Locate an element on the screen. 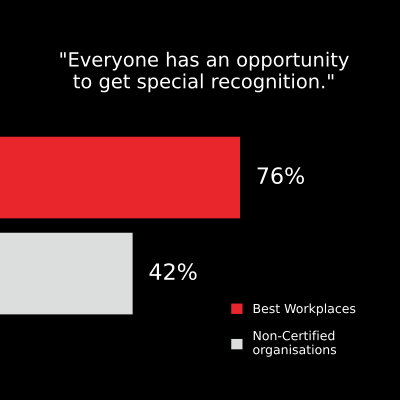 Image resolution: width=400 pixels, height=400 pixels. chart-title: "Everyone has an opportunity to get special recognition." is located at coordinates (204, 72).